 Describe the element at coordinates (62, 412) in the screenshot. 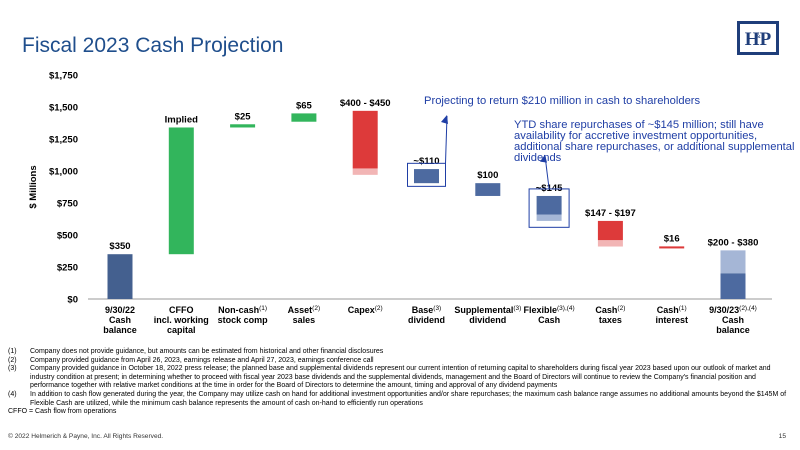

I see `footnote-text: CFFO = Cash flow from operations` at that location.